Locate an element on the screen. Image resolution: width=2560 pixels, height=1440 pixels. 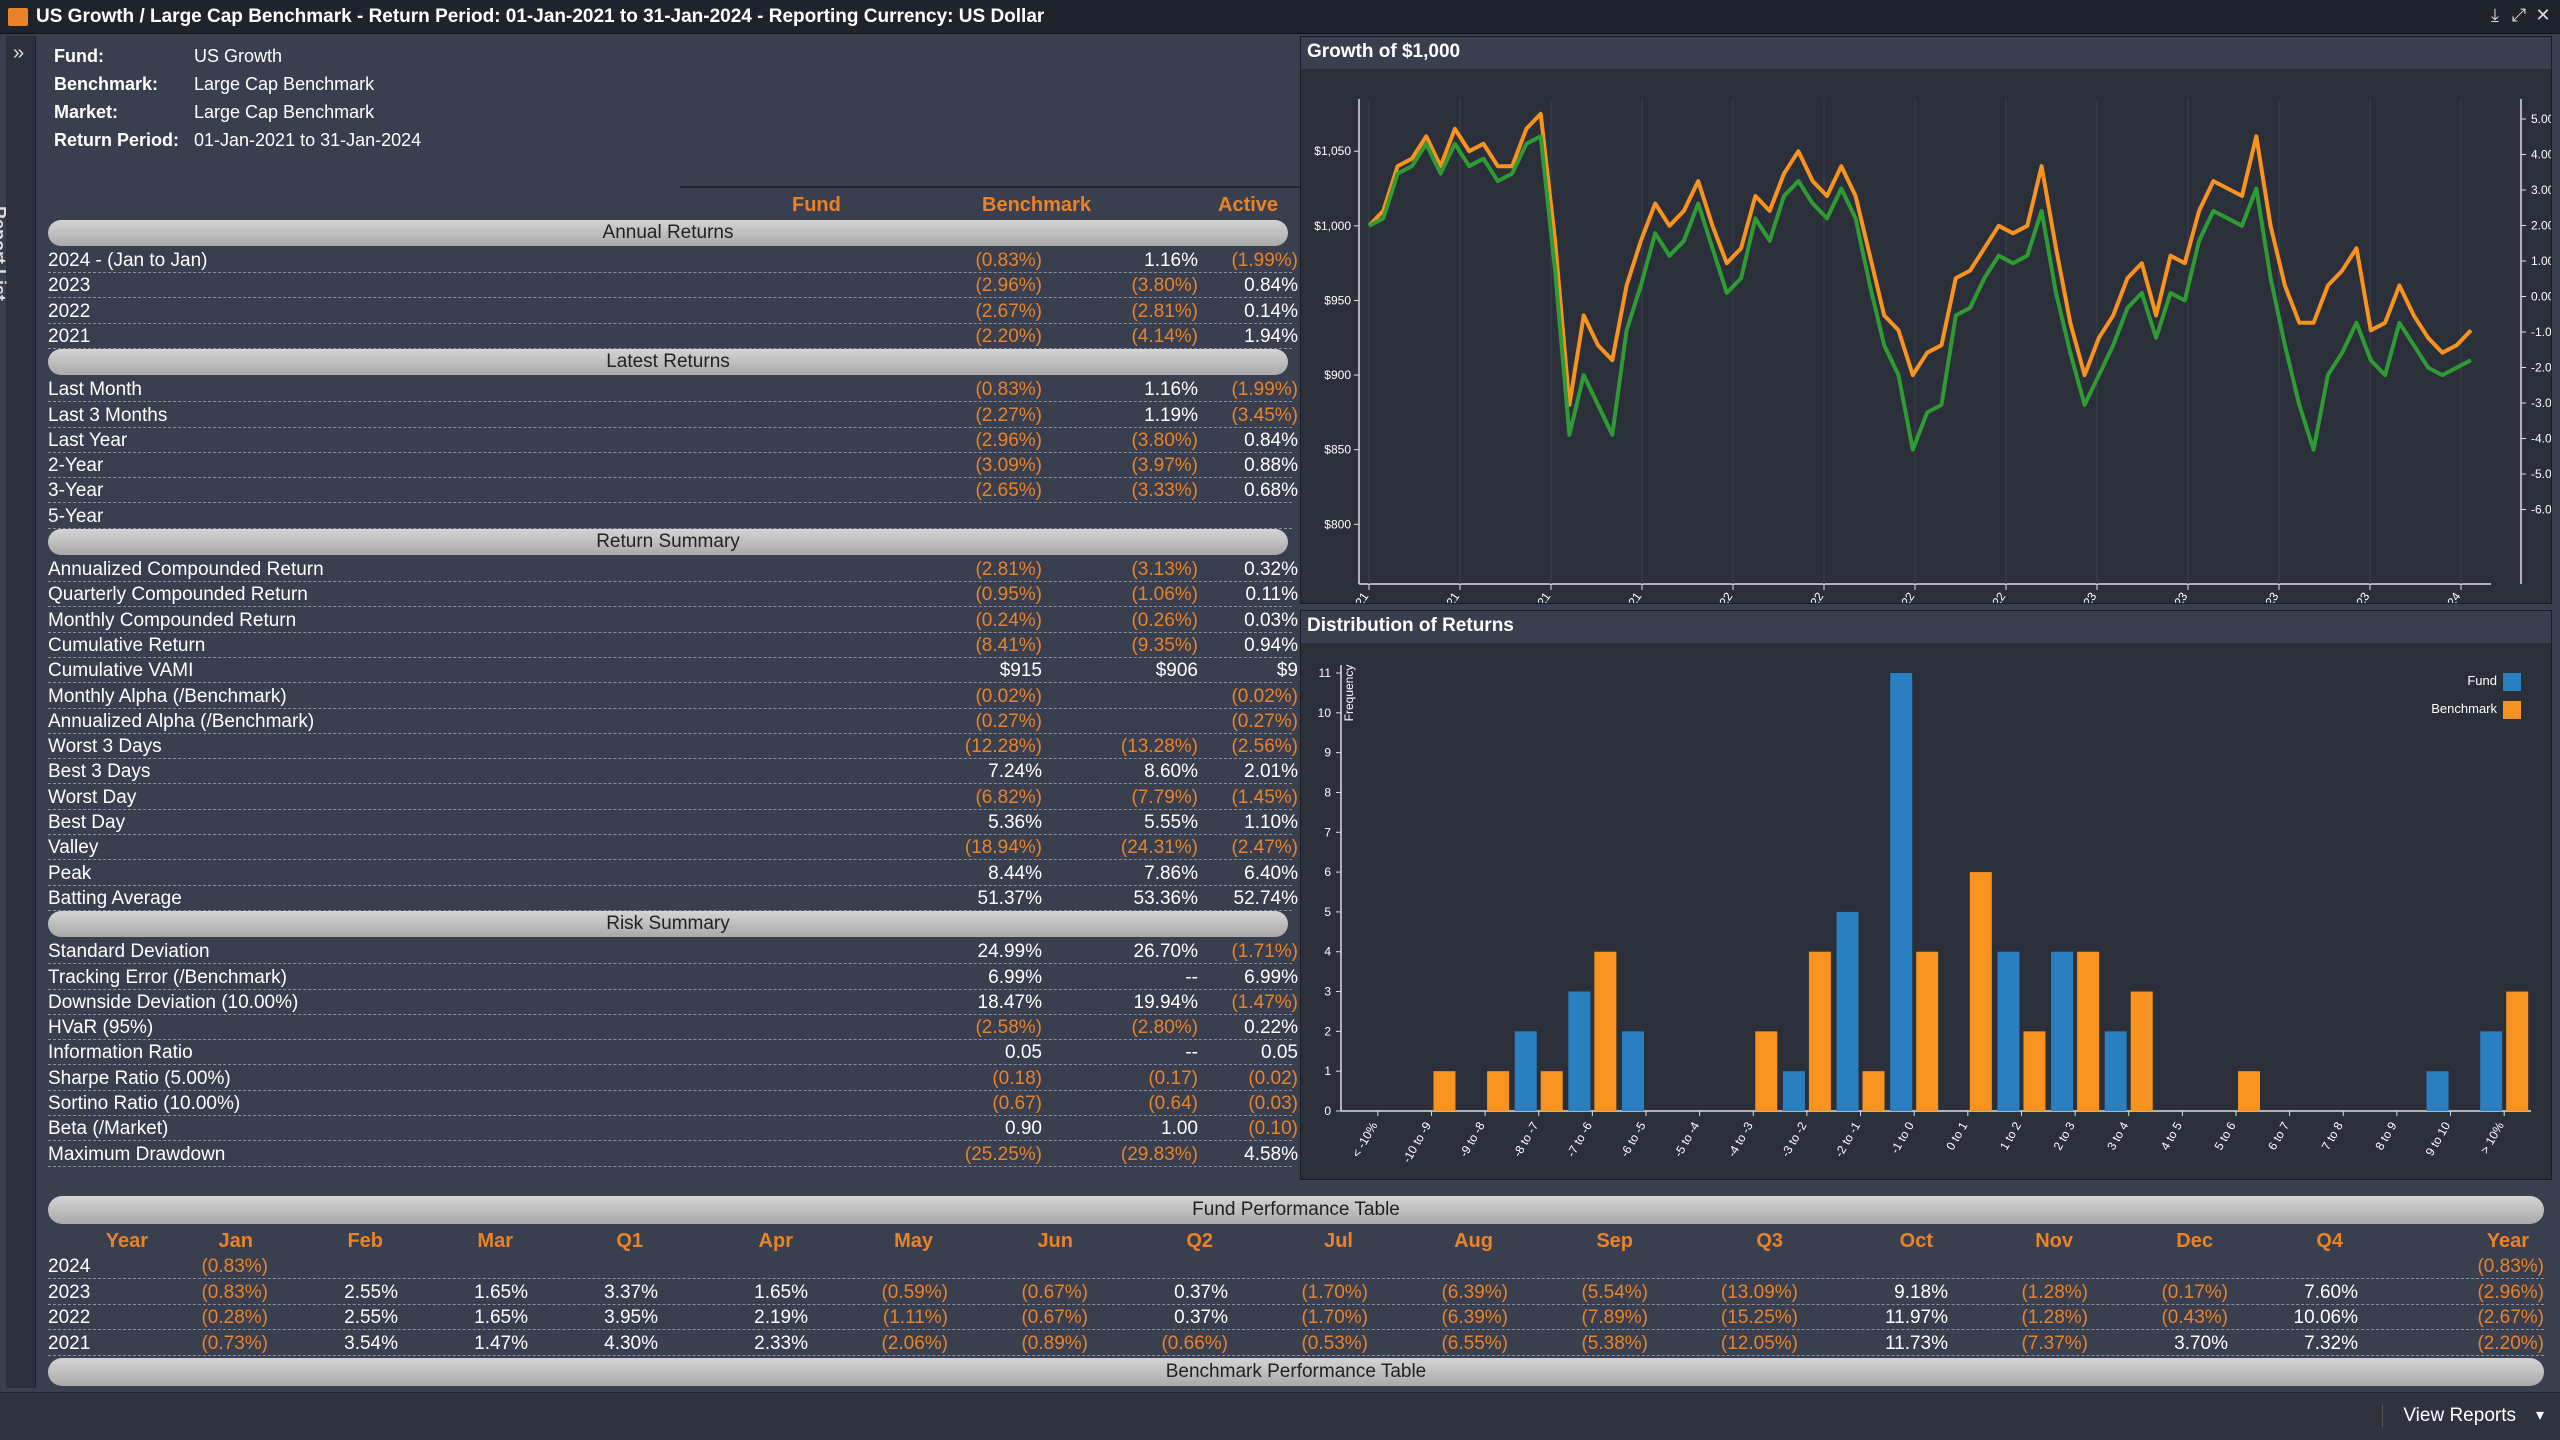
view-reports-caret-icon: ▾ is located at coordinates (2539, 1415).